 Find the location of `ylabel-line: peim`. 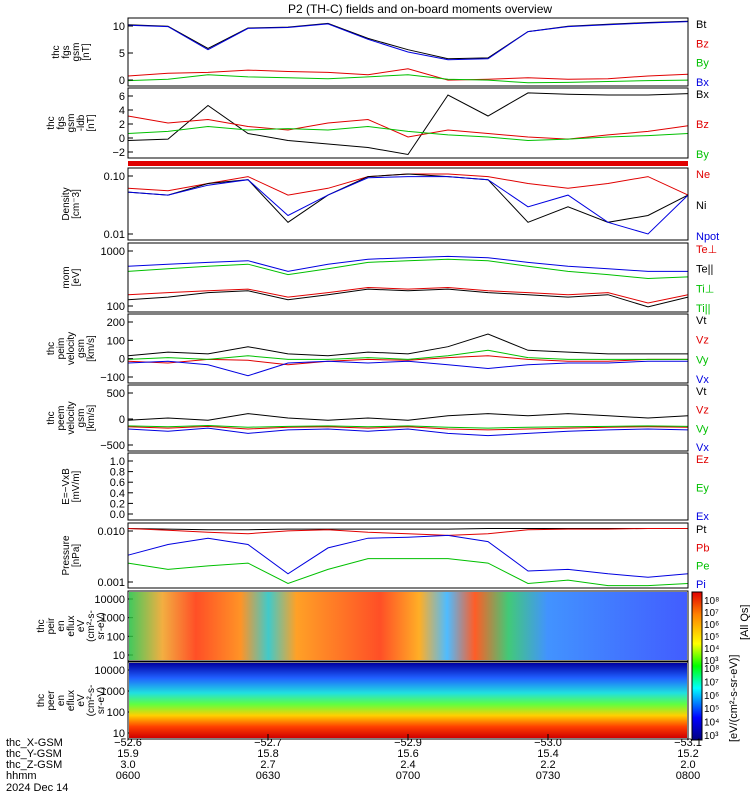

ylabel-line: peim is located at coordinates (61, 349).